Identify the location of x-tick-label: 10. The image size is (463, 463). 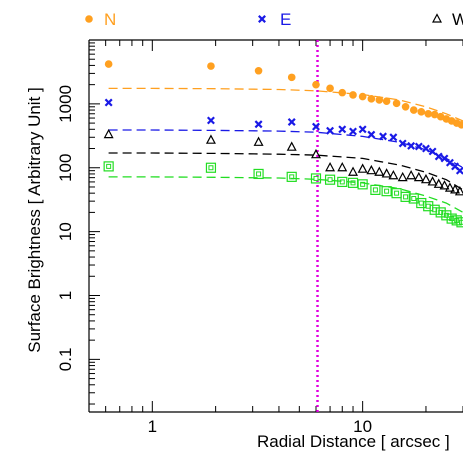
(362, 426).